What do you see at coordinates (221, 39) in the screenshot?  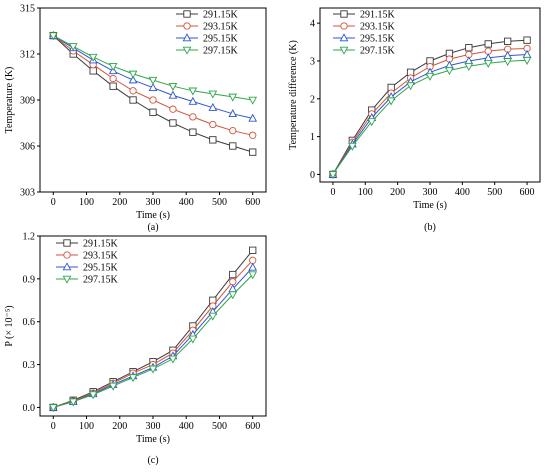 I see `legend-label: 295.15K` at bounding box center [221, 39].